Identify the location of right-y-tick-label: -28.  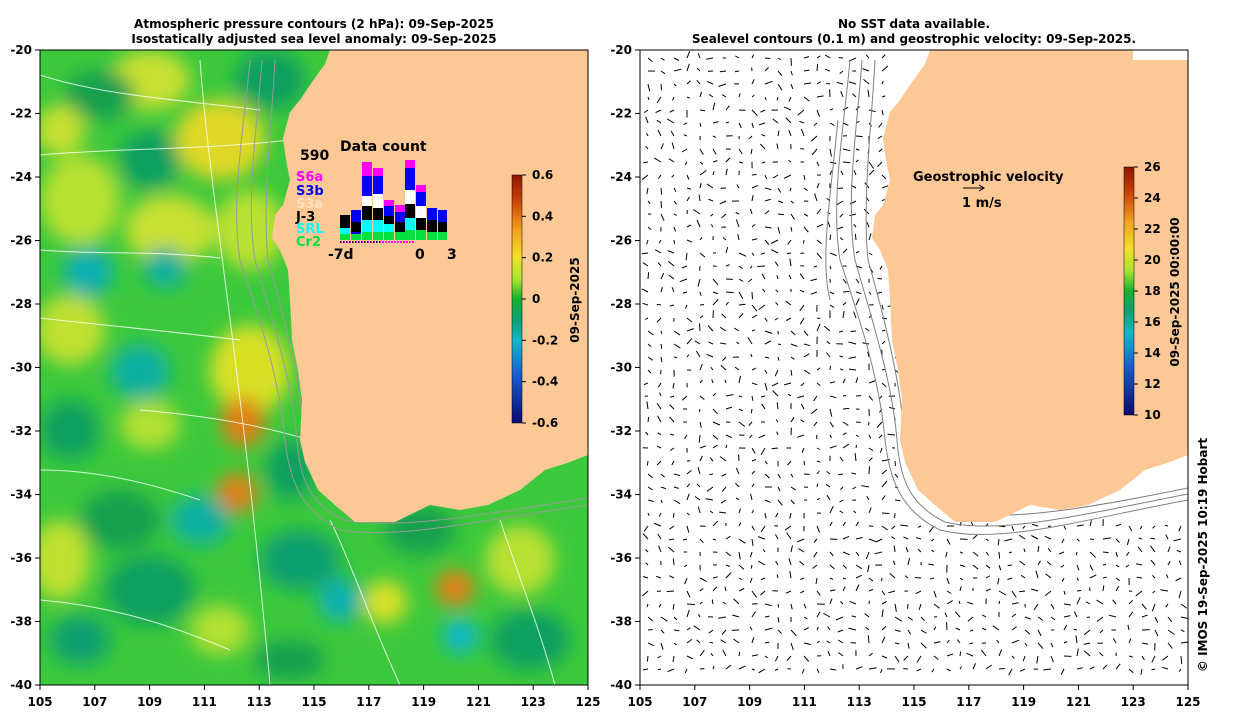
(621, 304).